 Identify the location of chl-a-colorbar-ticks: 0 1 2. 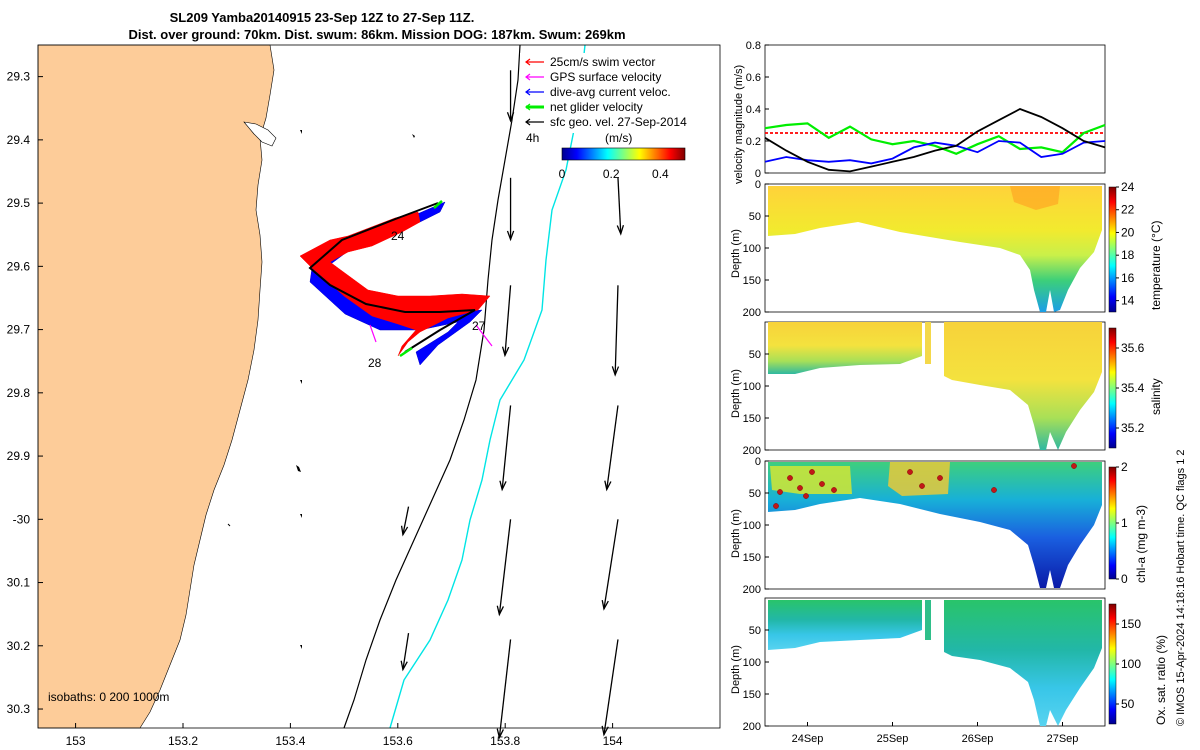
(1122, 523).